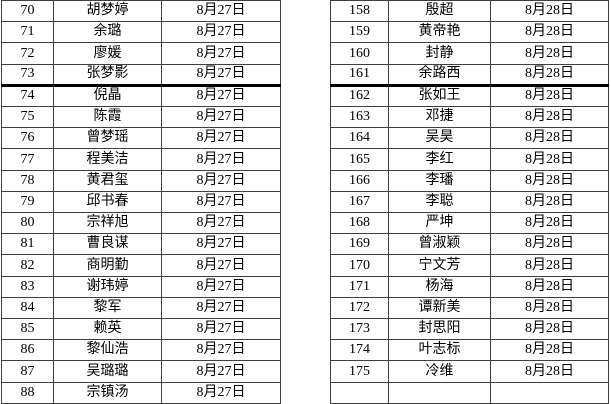 This screenshot has height=404, width=611. I want to click on table-row: 75 陈霞 8月27日, so click(141, 117).